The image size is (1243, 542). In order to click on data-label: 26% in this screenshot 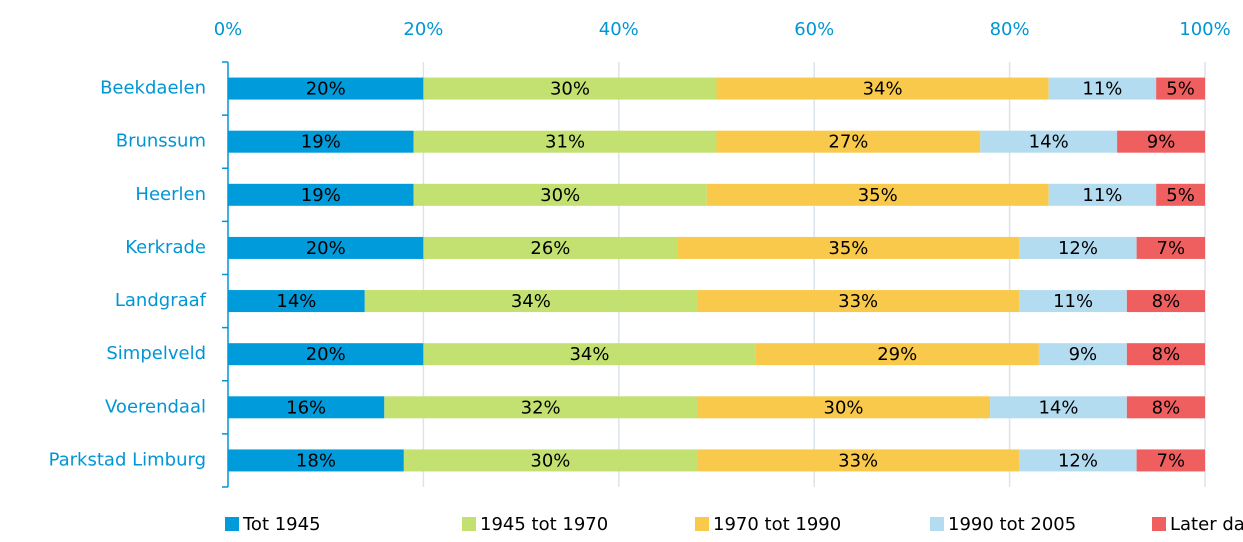, I will do `click(550, 248)`.